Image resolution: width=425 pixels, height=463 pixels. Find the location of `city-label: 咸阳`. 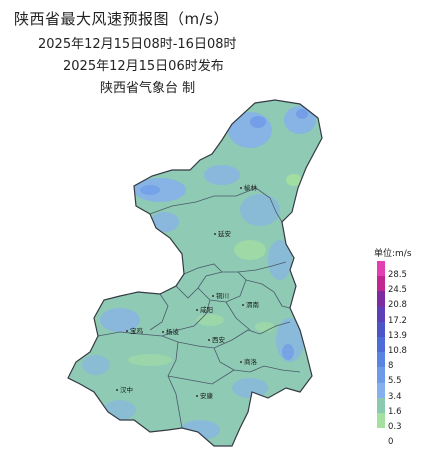

city-label: 咸阳 is located at coordinates (206, 309).